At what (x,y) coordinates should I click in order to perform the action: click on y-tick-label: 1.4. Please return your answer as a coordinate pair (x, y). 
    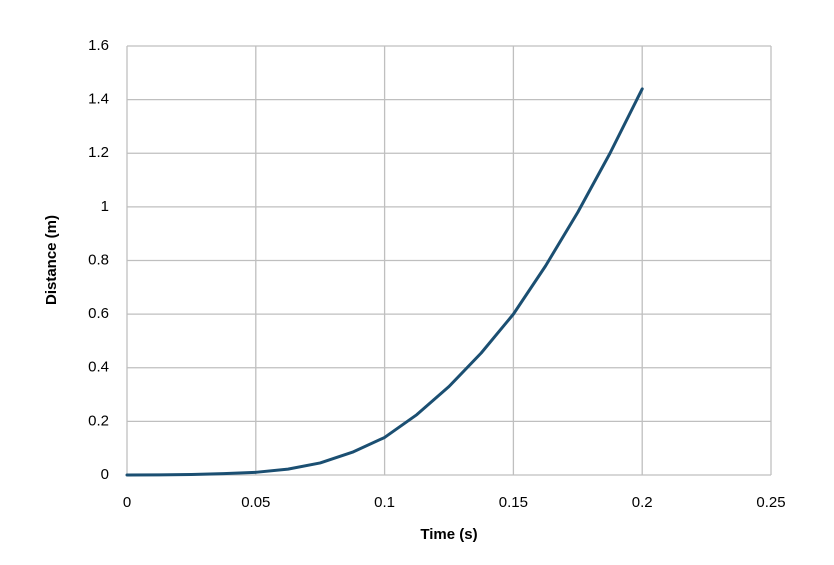
    Looking at the image, I should click on (98, 99).